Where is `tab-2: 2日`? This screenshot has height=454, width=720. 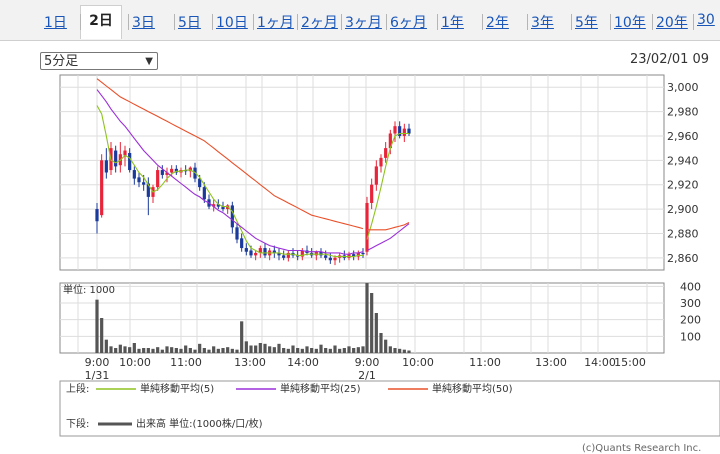
tab-2: 2日 is located at coordinates (101, 22).